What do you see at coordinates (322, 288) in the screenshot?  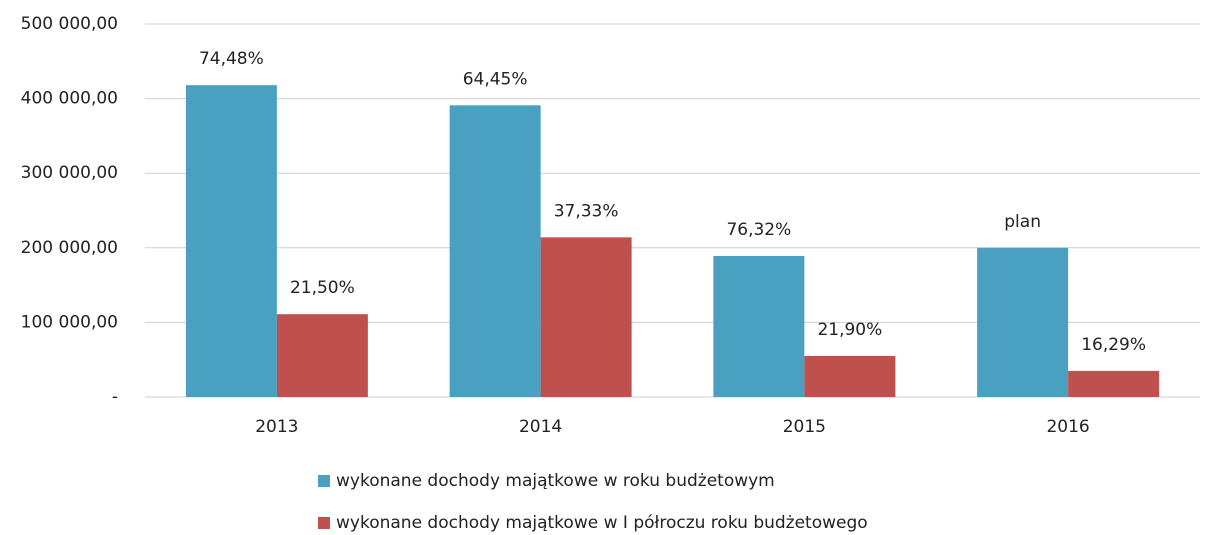 I see `bar-label: 21,50%` at bounding box center [322, 288].